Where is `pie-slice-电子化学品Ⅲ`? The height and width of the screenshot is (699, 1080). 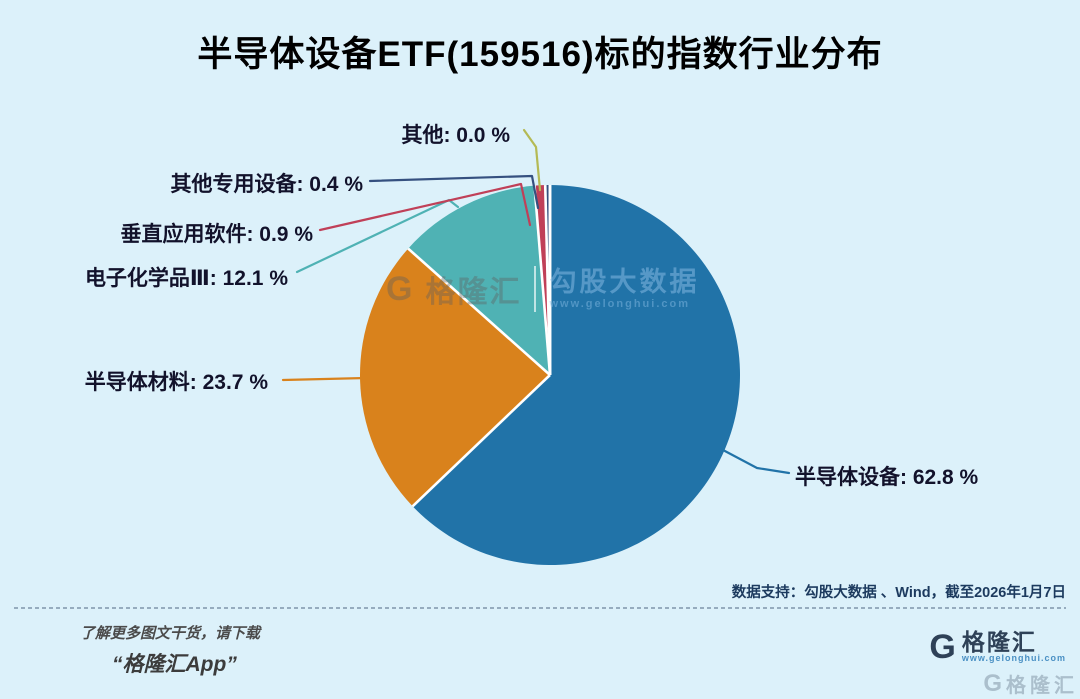 pie-slice-电子化学品Ⅲ is located at coordinates (479, 280).